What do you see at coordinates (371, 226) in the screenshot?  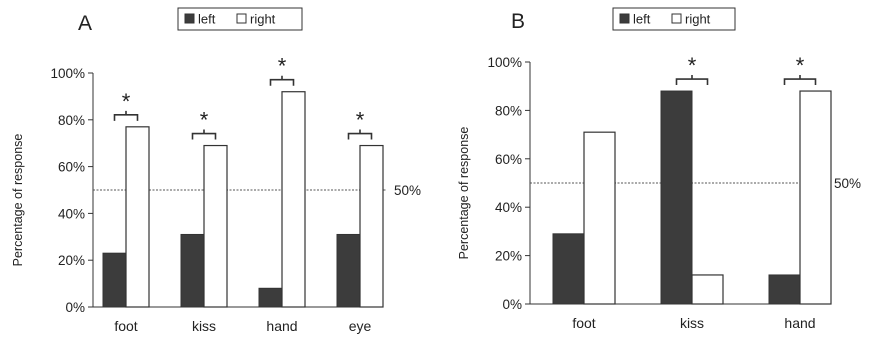 I see `bar-right-eye` at bounding box center [371, 226].